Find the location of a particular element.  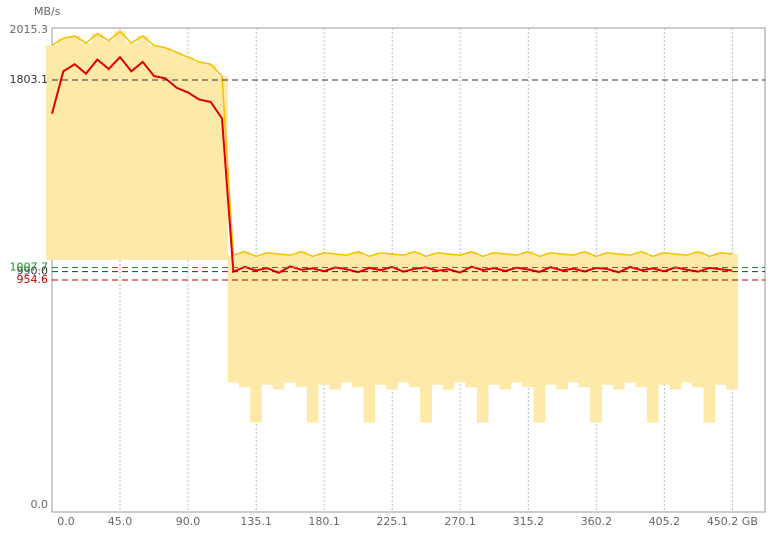

x-tick-label: 270.1 is located at coordinates (460, 521).